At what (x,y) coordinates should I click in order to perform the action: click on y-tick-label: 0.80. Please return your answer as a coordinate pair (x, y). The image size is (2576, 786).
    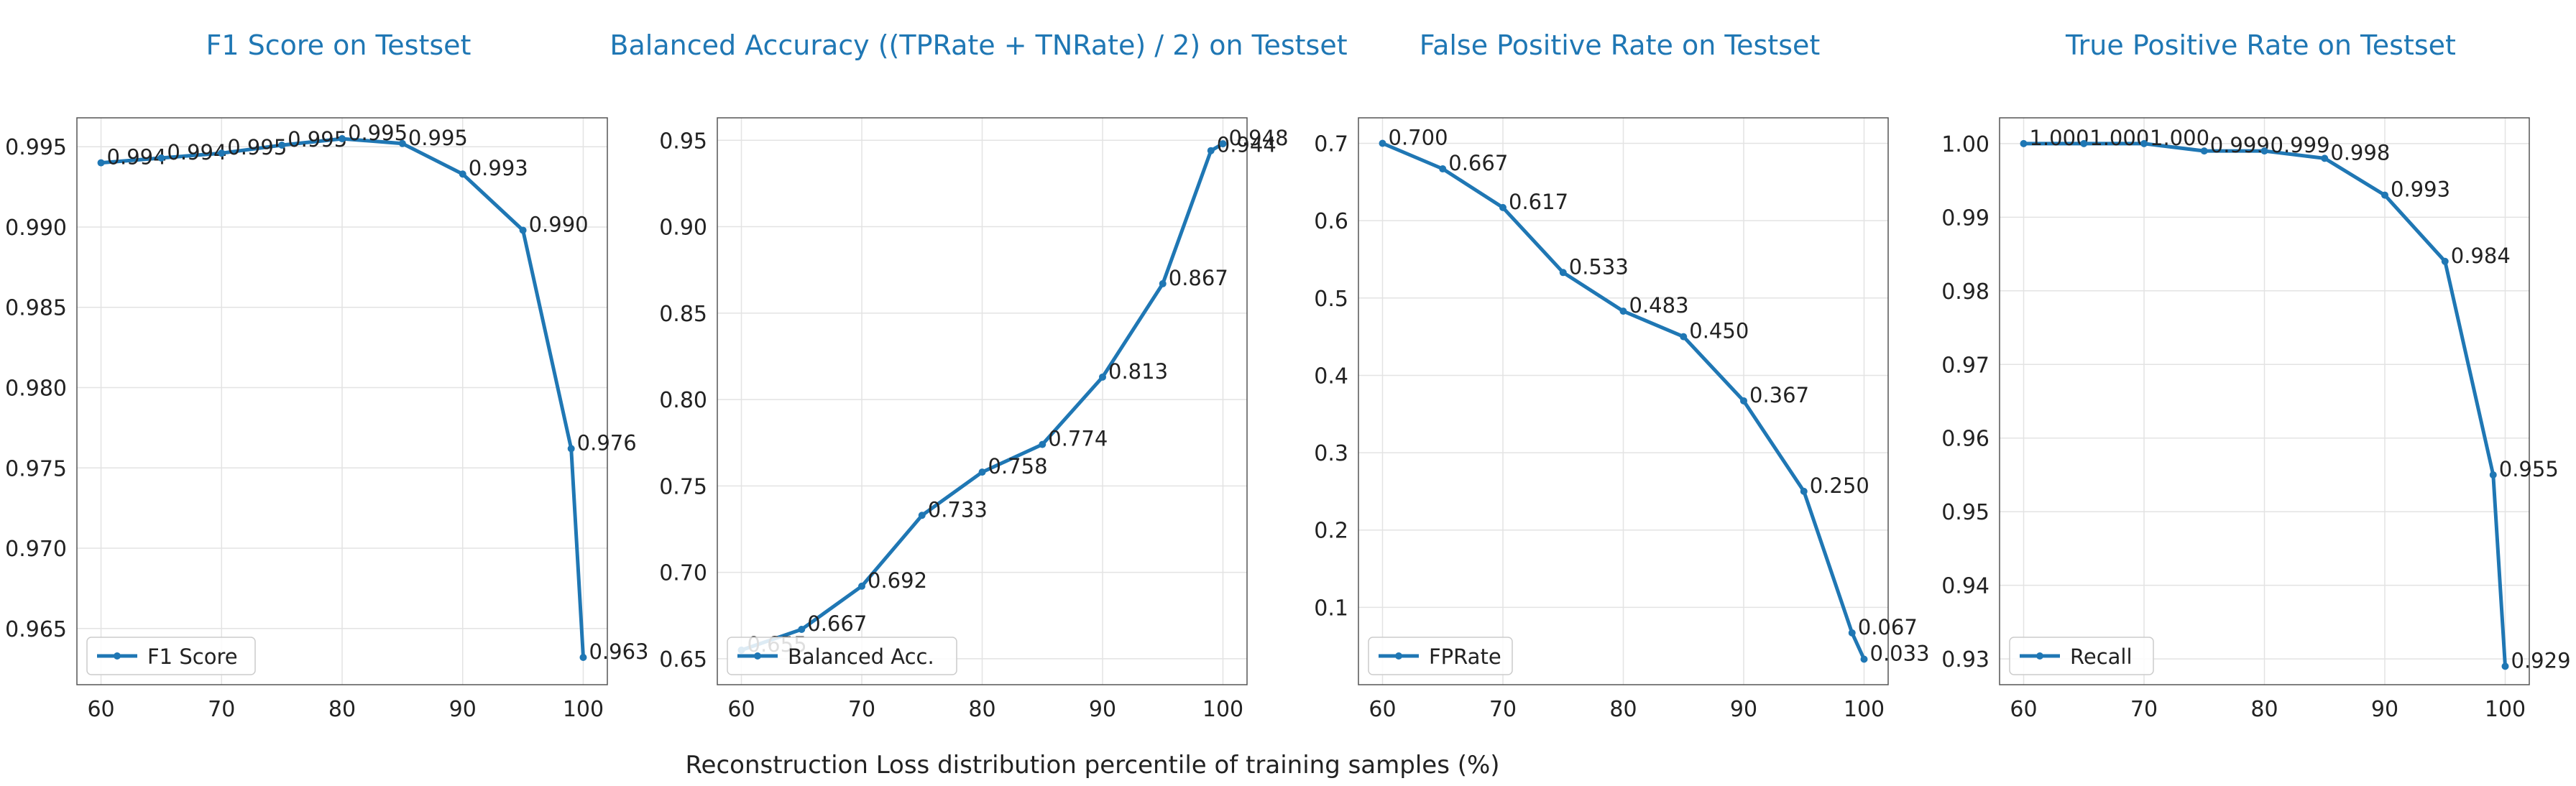
    Looking at the image, I should click on (683, 400).